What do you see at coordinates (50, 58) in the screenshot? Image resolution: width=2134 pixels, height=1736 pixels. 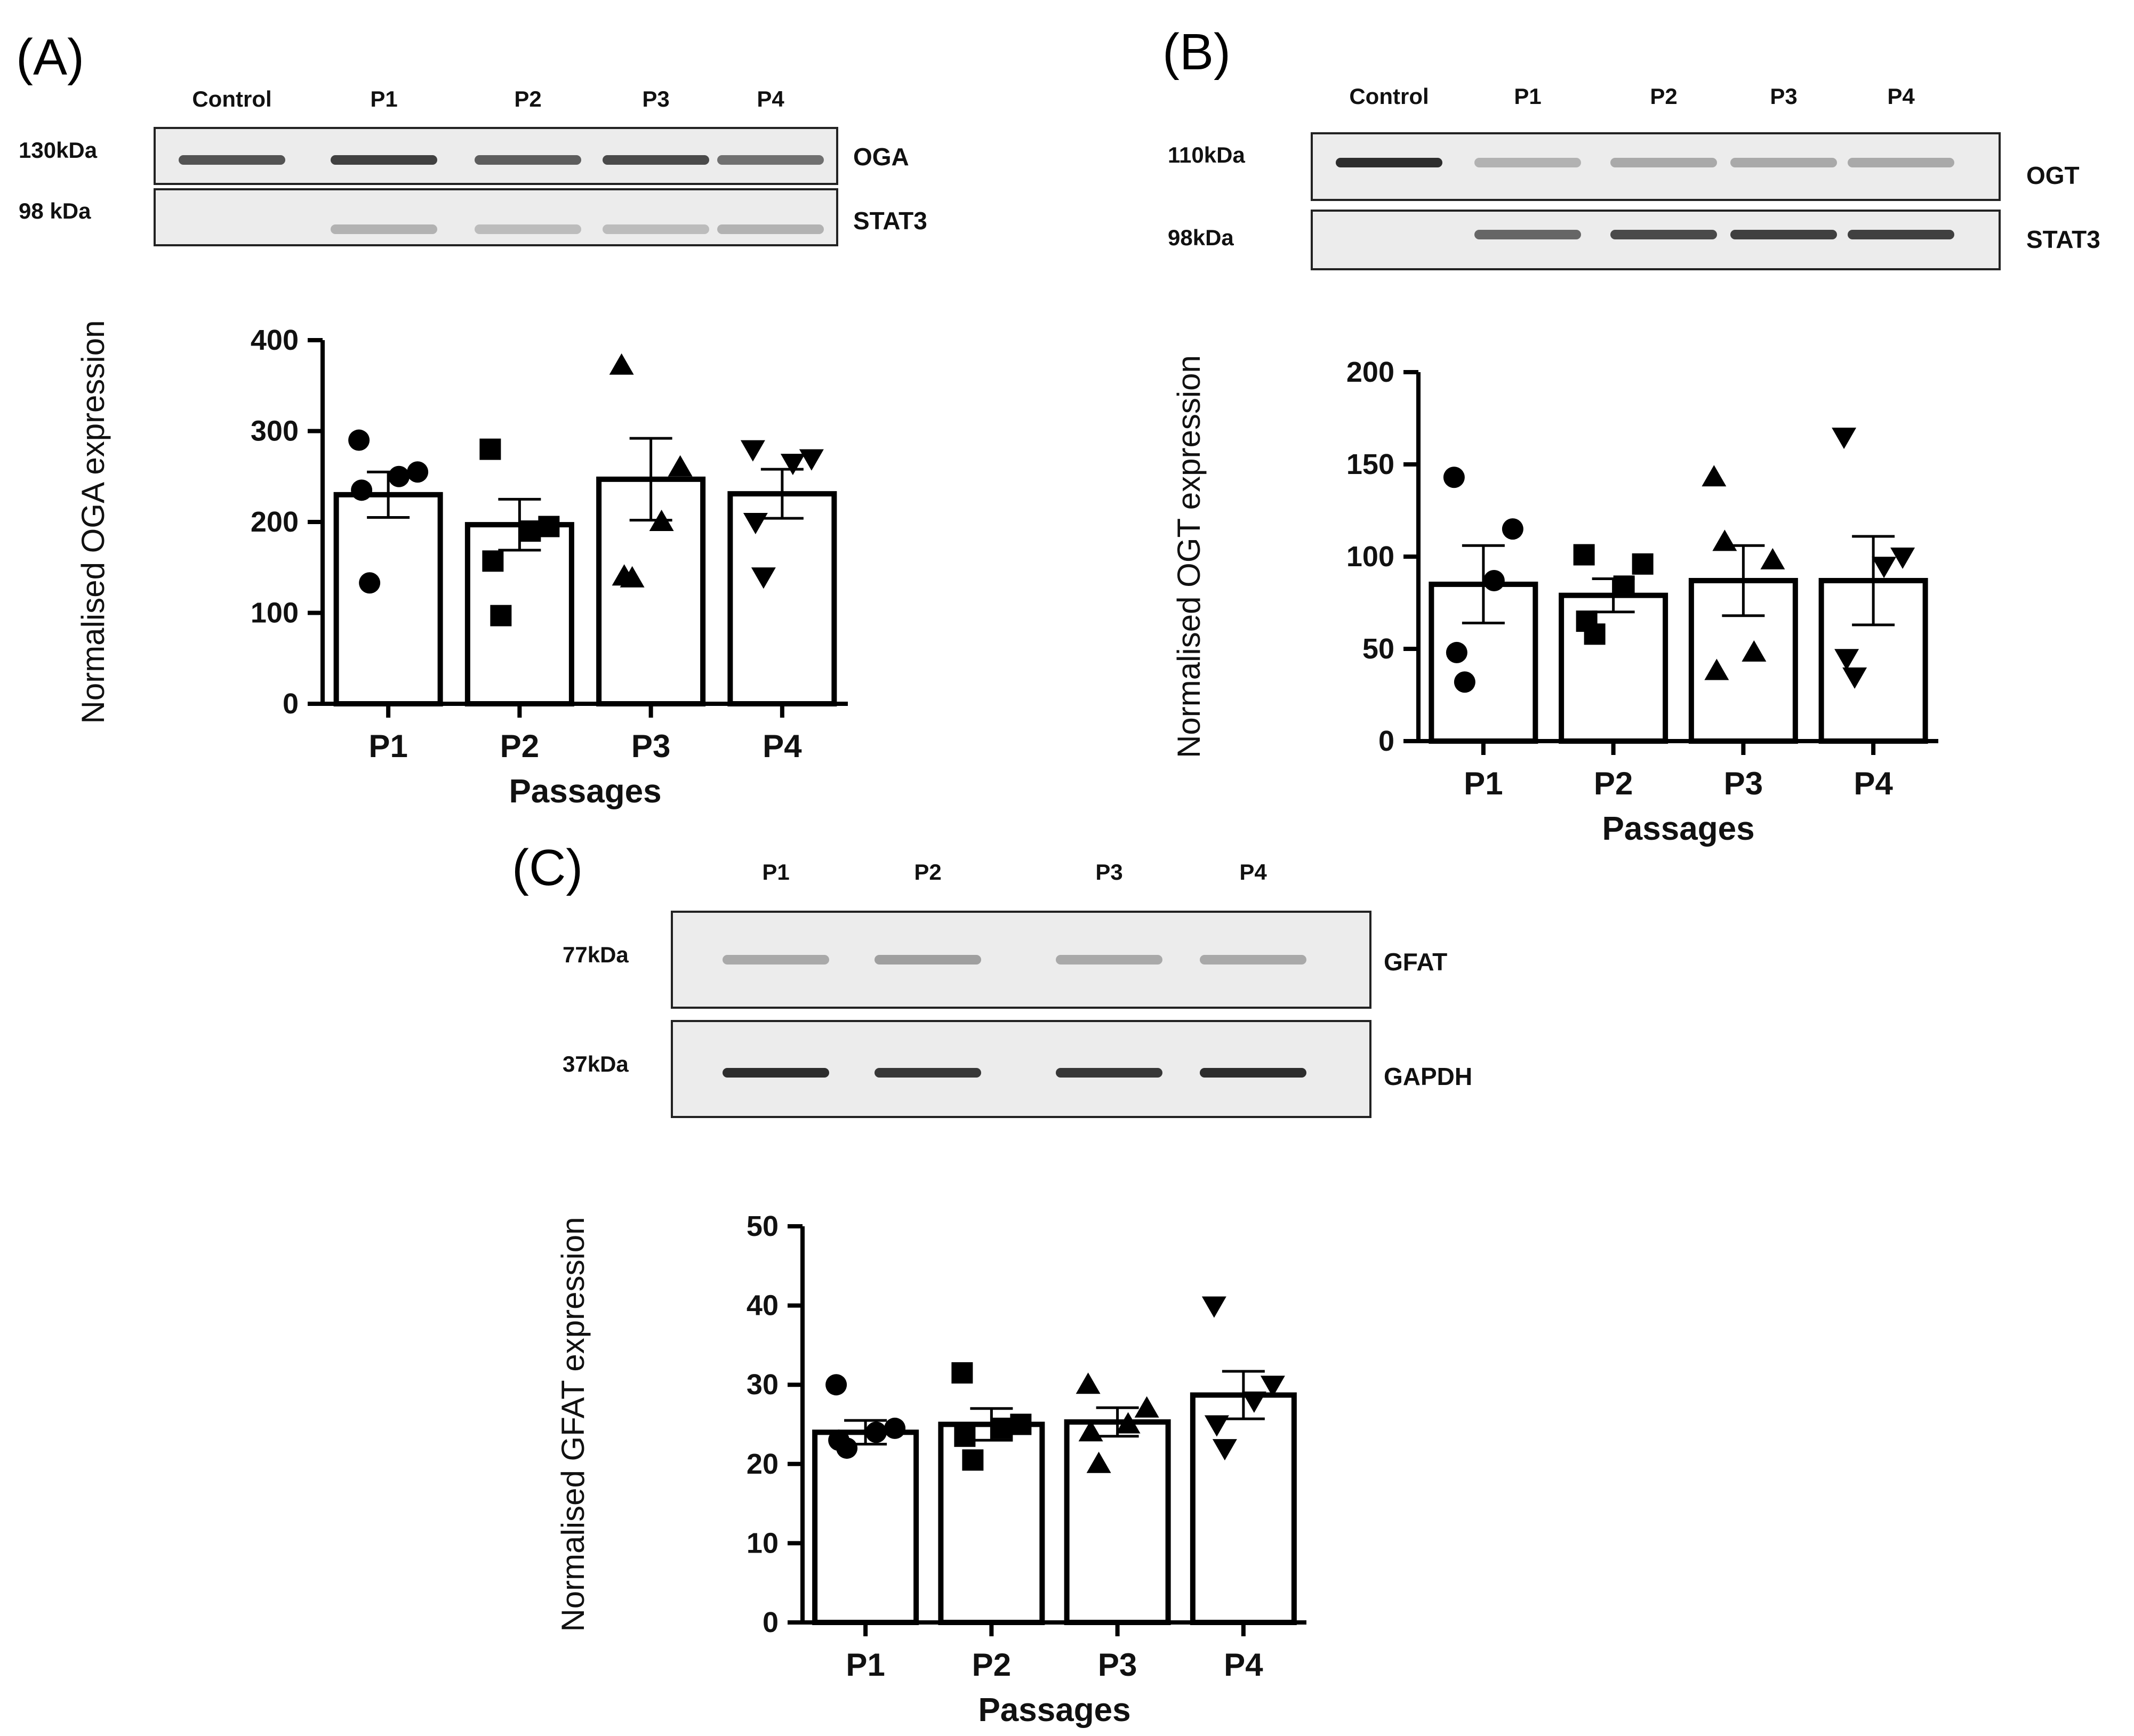 I see `panel-a-letter: (A)` at bounding box center [50, 58].